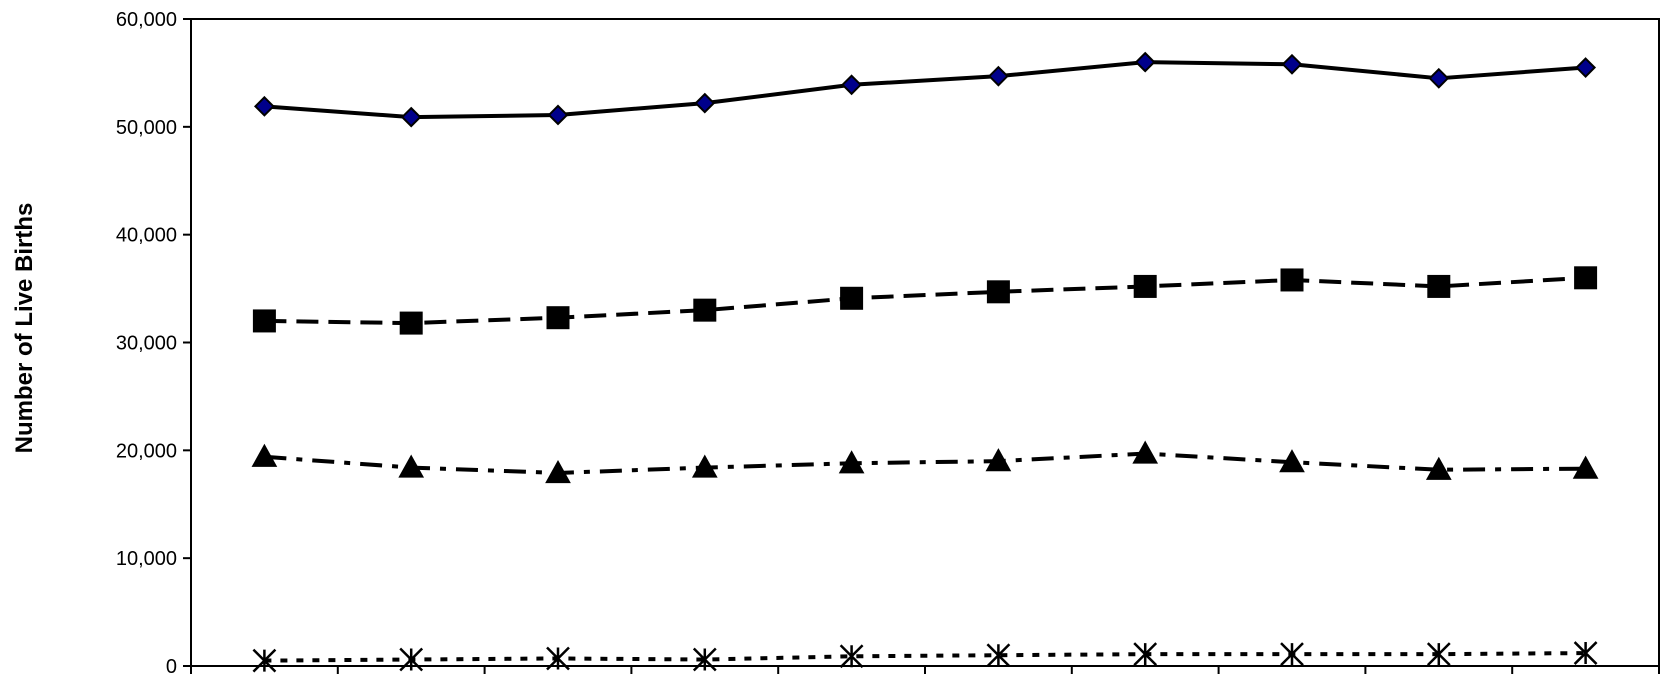  I want to click on y-tick-label: 10,000, so click(146, 559).